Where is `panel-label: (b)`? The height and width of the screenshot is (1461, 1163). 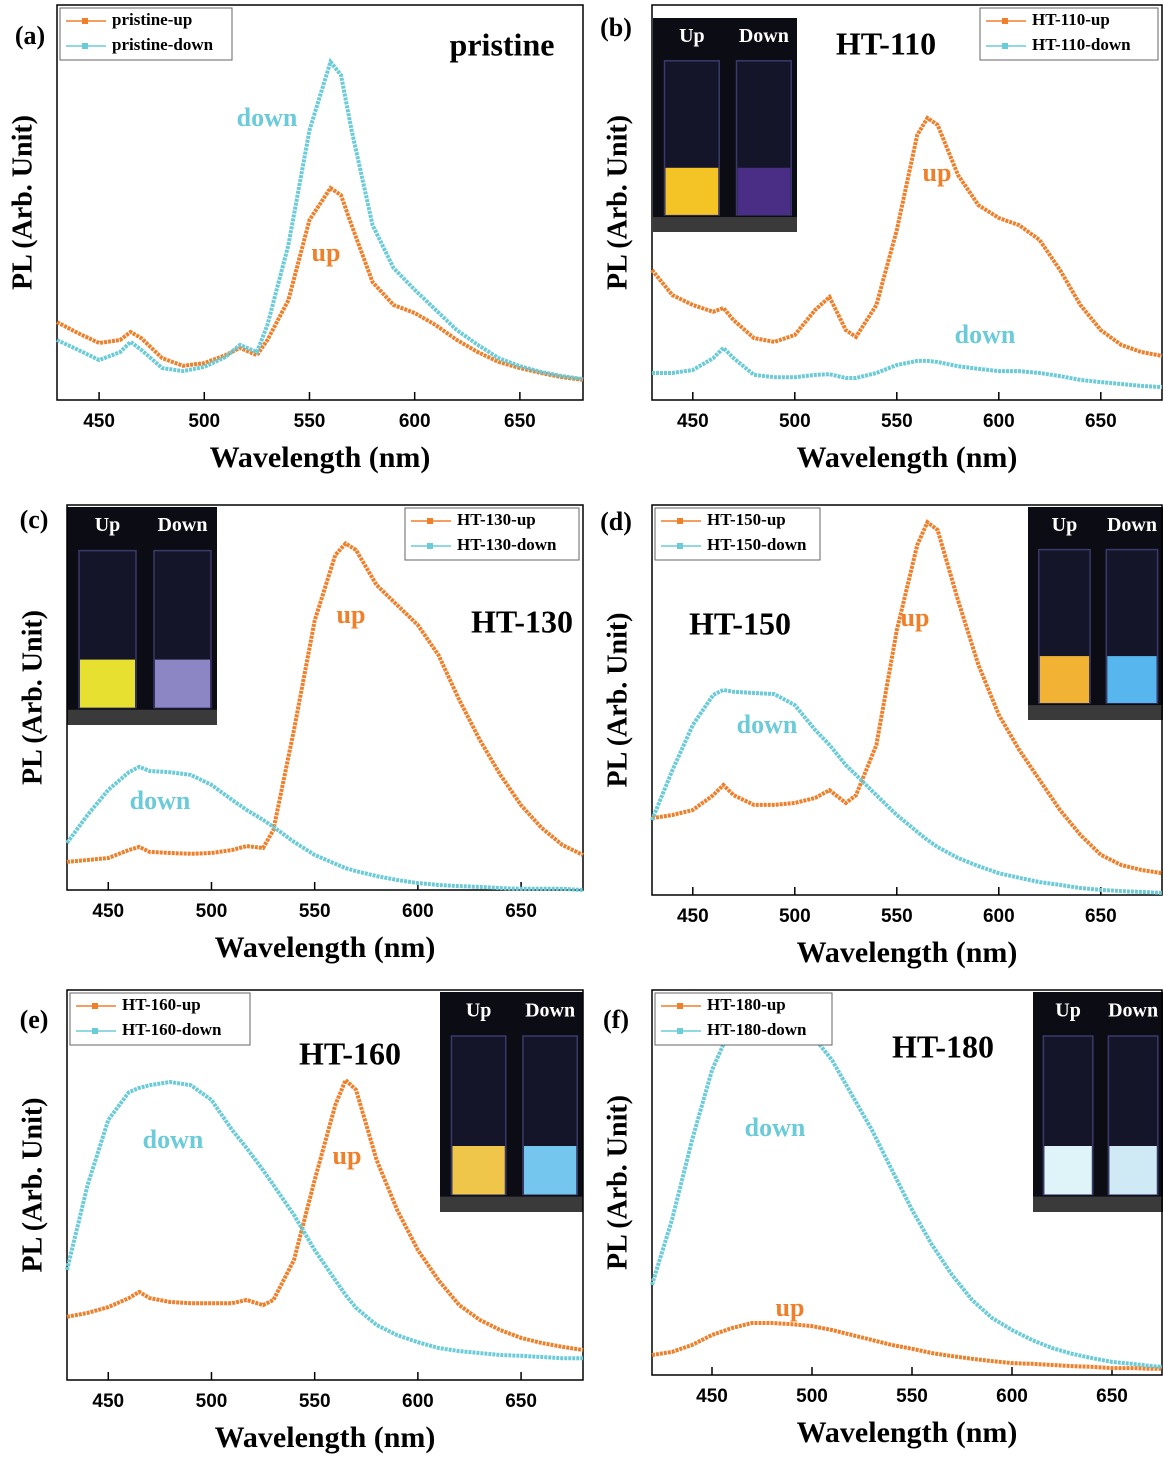 panel-label: (b) is located at coordinates (616, 27).